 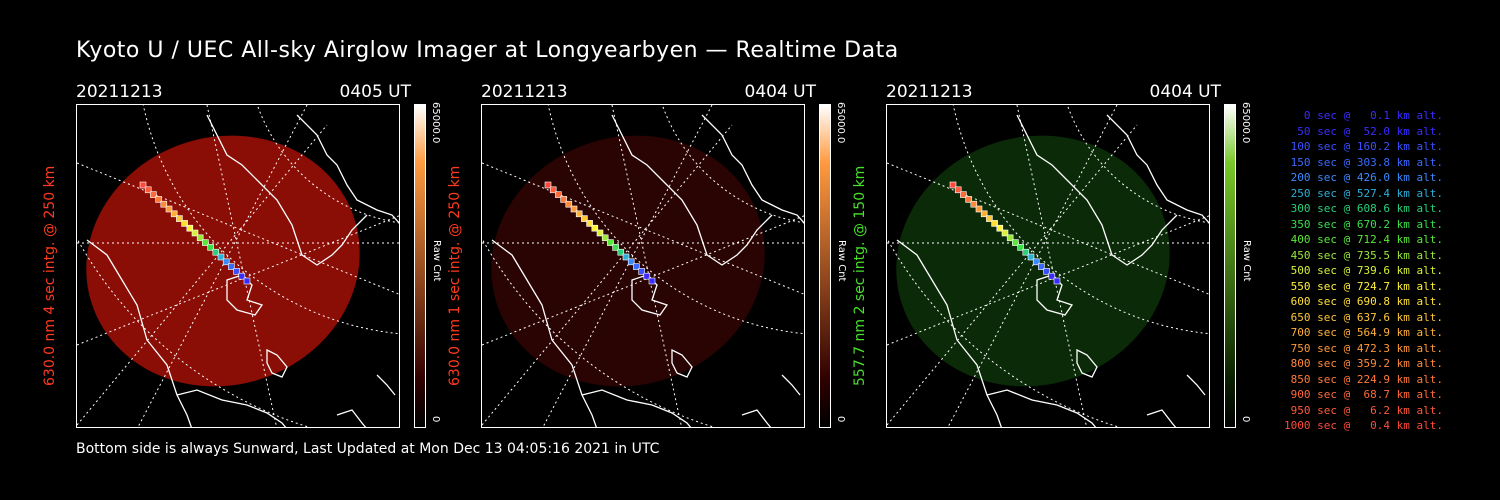 I want to click on legend-row: 500 sec @ 739.6 km alt., so click(x=1366, y=270).